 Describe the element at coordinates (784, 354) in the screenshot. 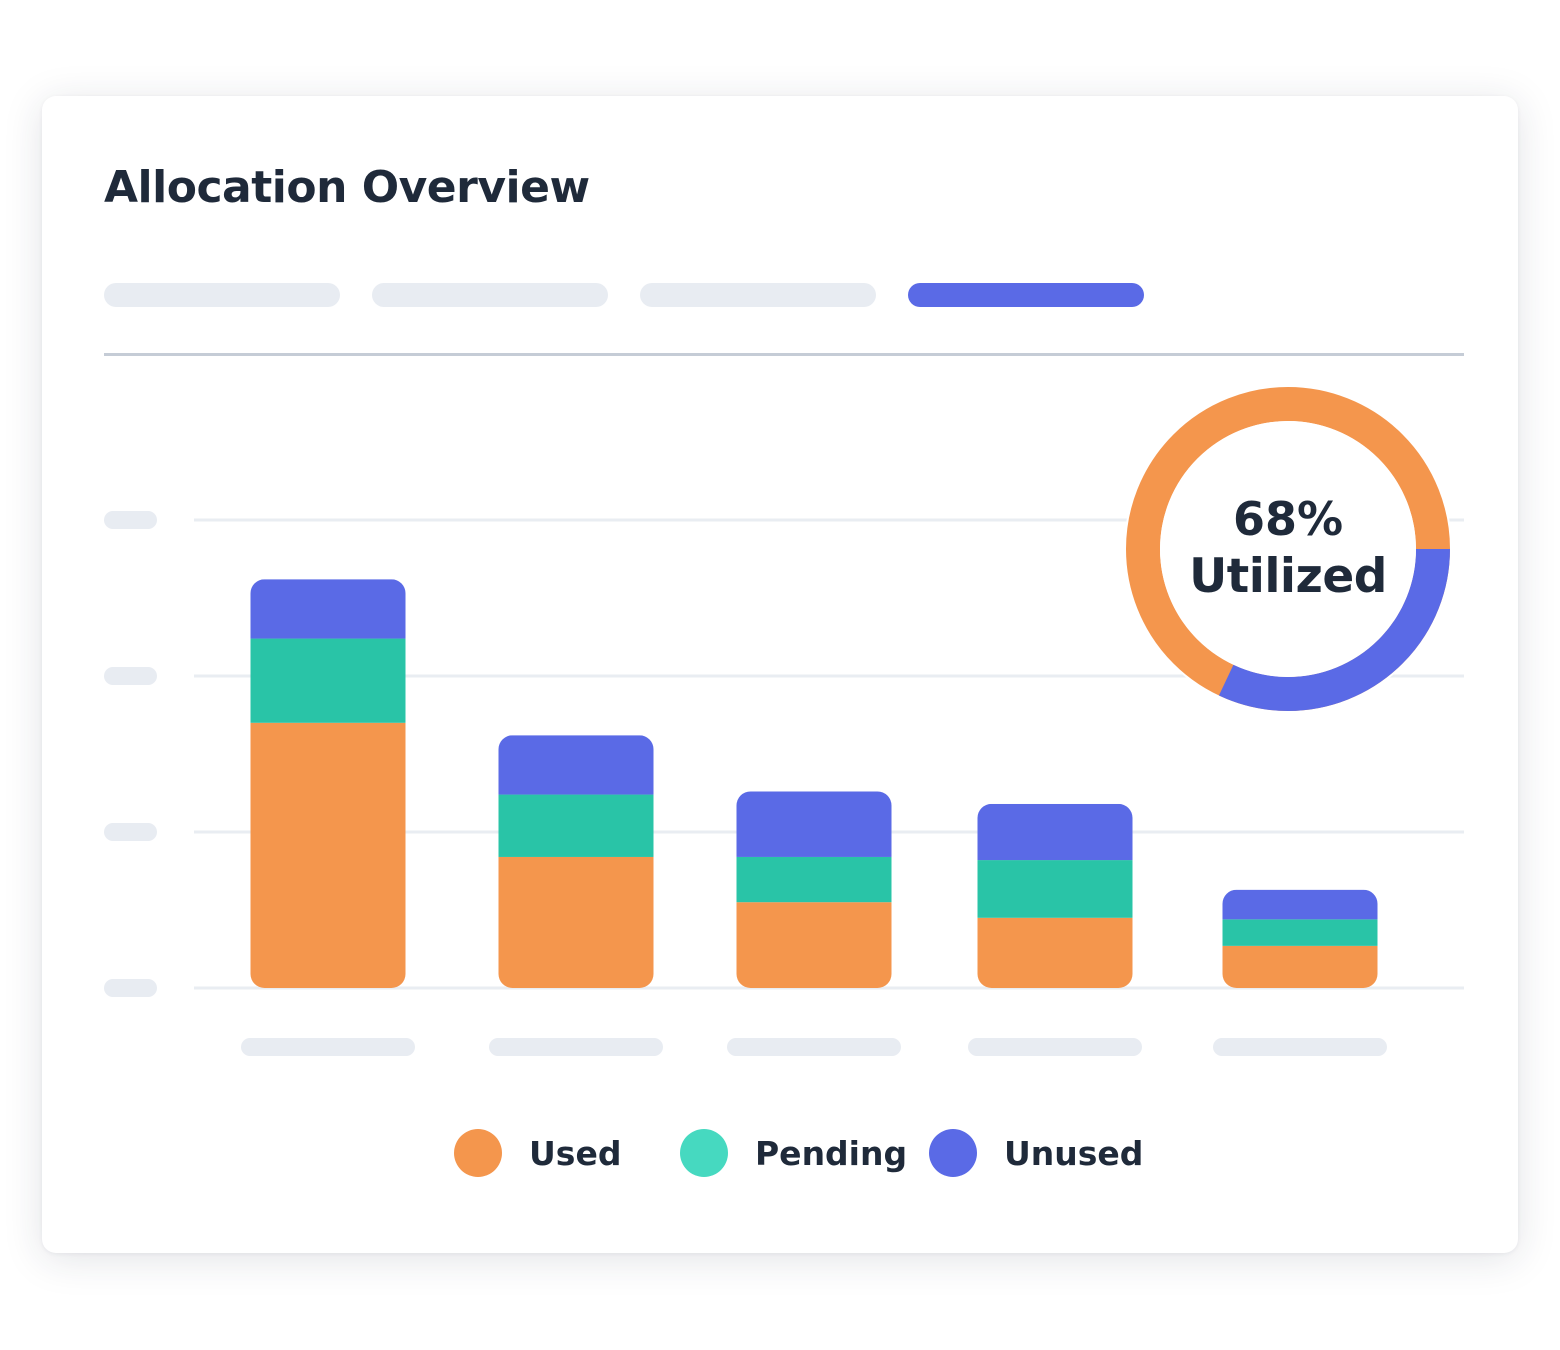

I see `header-divider` at that location.